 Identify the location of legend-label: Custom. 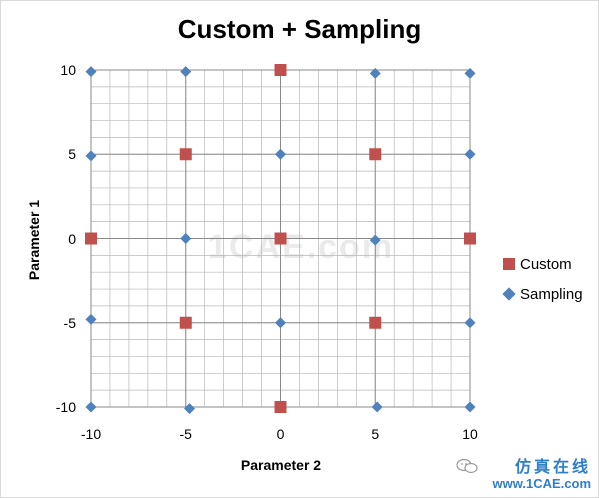
(546, 264).